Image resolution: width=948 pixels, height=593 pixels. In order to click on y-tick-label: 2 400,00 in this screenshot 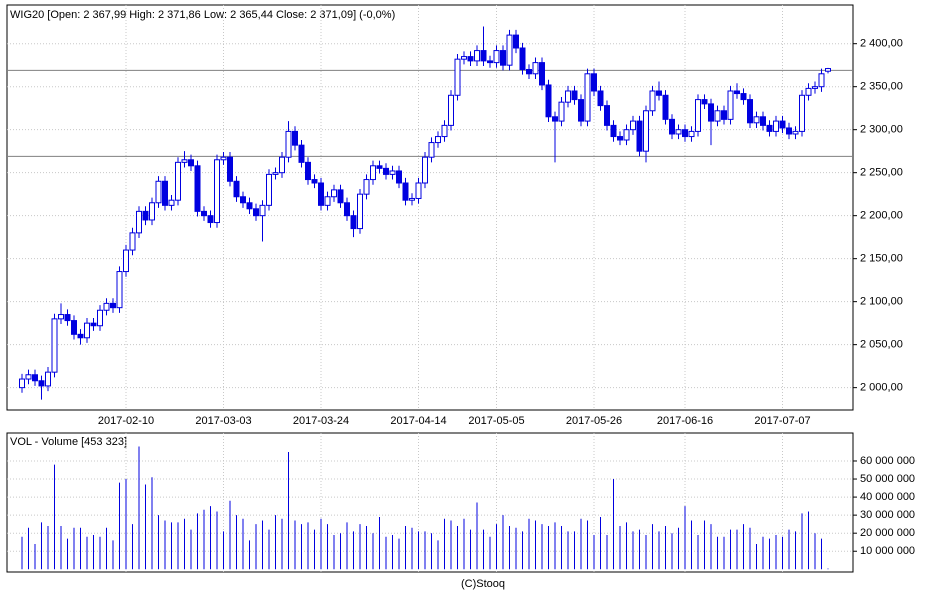, I will do `click(881, 44)`.